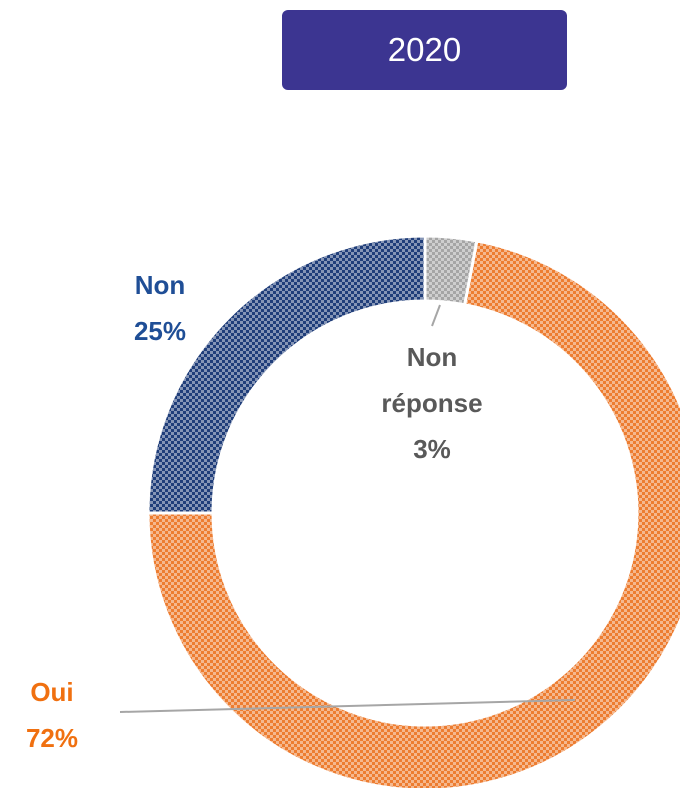 This screenshot has height=788, width=680. I want to click on category-label: Non réponse, so click(432, 380).